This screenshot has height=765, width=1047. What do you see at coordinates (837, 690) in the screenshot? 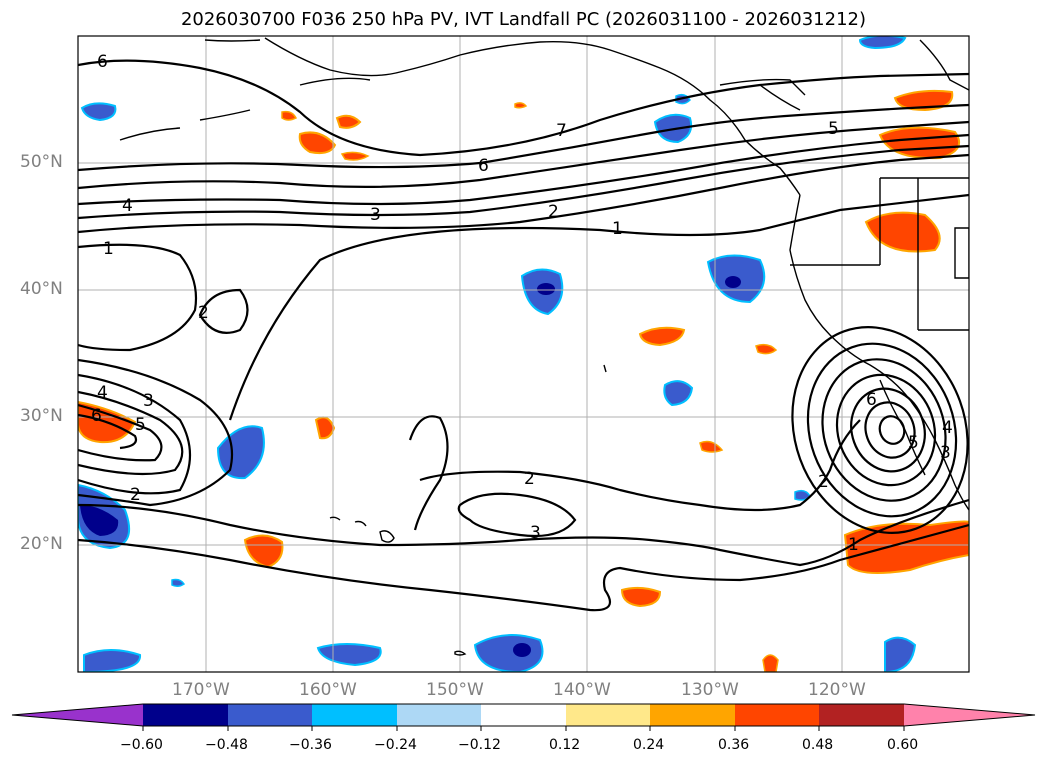
I see `lon-label-120w: 120°W` at bounding box center [837, 690].